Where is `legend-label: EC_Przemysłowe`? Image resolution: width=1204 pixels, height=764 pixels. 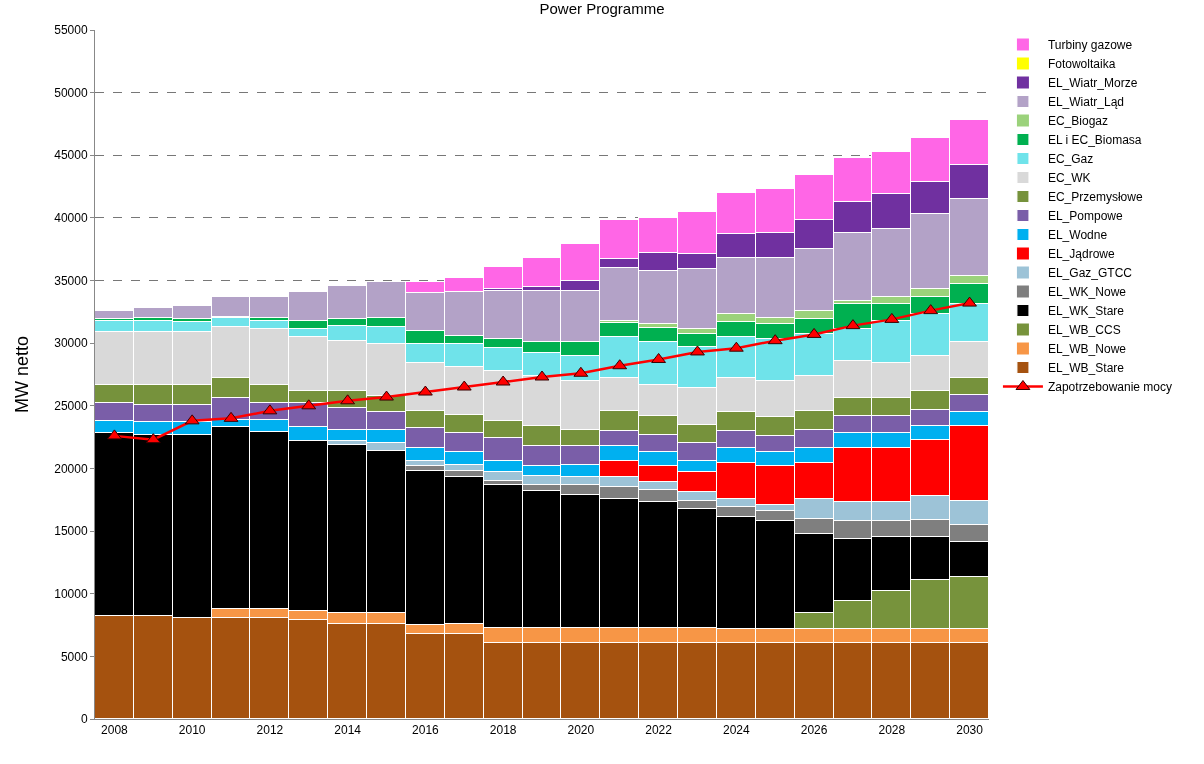 legend-label: EC_Przemysłowe is located at coordinates (1095, 197).